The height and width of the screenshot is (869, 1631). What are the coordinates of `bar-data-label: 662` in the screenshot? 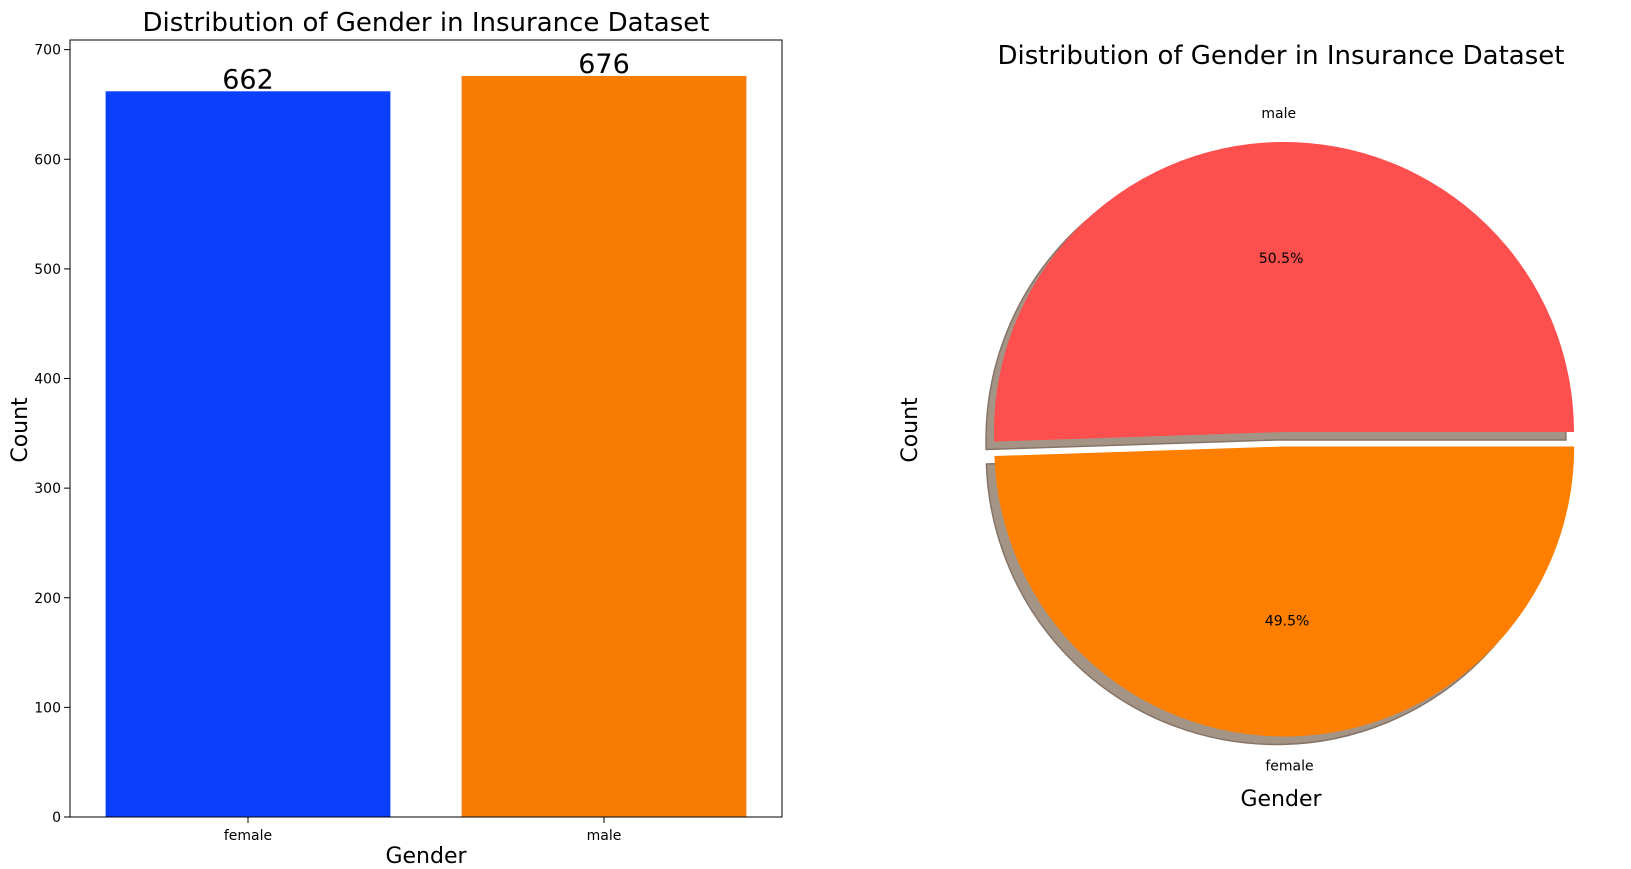 It's located at (248, 79).